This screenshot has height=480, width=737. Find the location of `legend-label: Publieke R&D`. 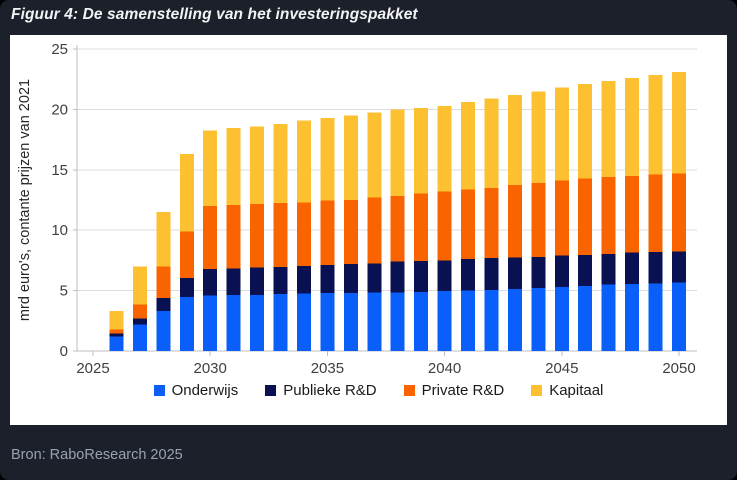

legend-label: Publieke R&D is located at coordinates (330, 390).